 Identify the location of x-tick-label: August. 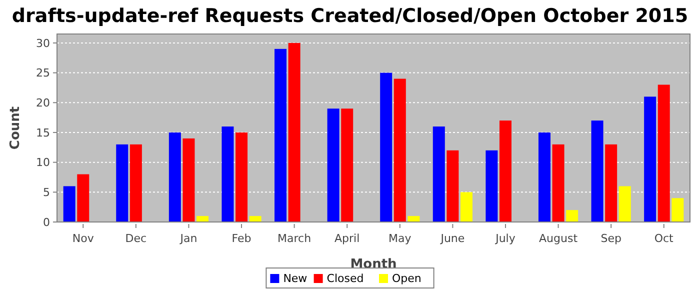
(558, 238).